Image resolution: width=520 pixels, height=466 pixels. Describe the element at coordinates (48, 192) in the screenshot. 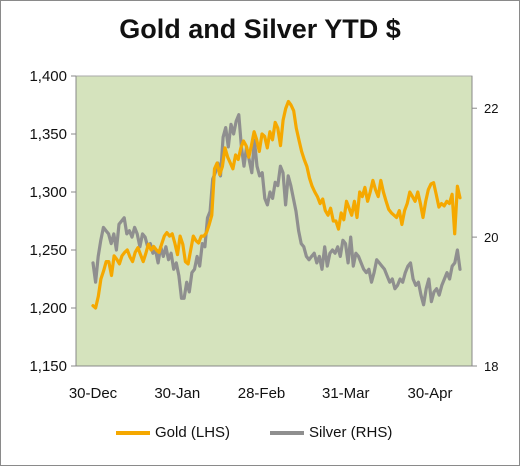

I see `y-left-tick-label: 1,300` at that location.